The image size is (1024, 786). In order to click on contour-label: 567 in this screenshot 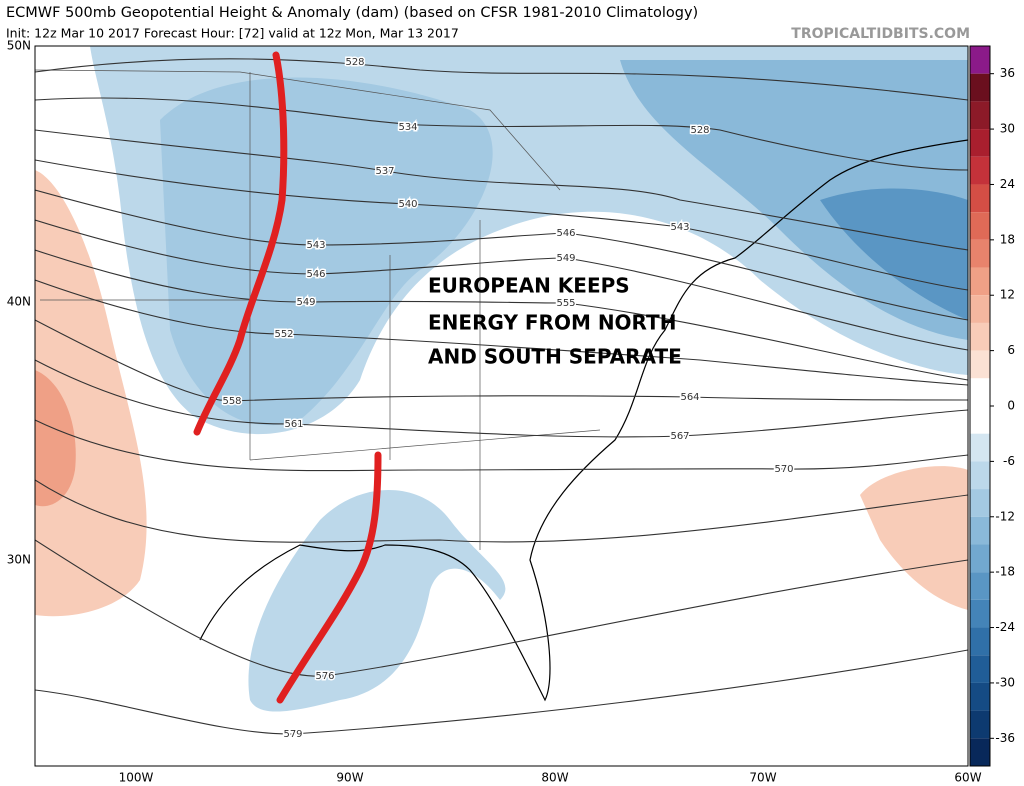, I will do `click(679, 436)`.